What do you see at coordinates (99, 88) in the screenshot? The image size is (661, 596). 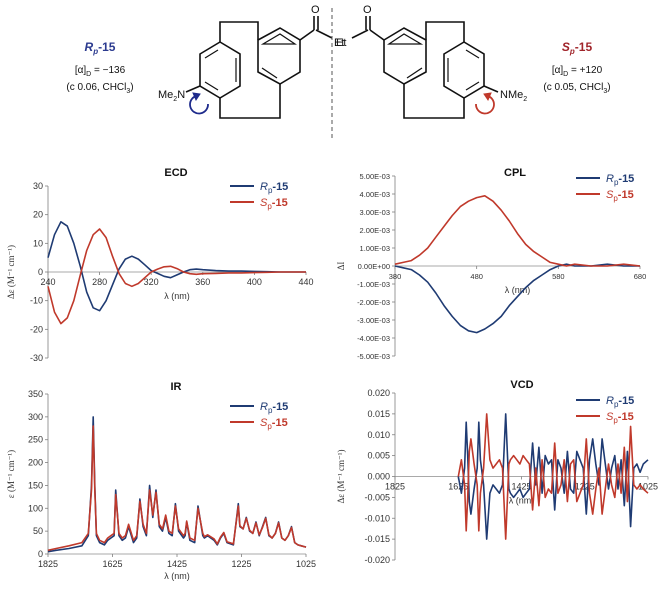 I see `left-rotation-conditions: (c 0.06, CHCl3)` at bounding box center [99, 88].